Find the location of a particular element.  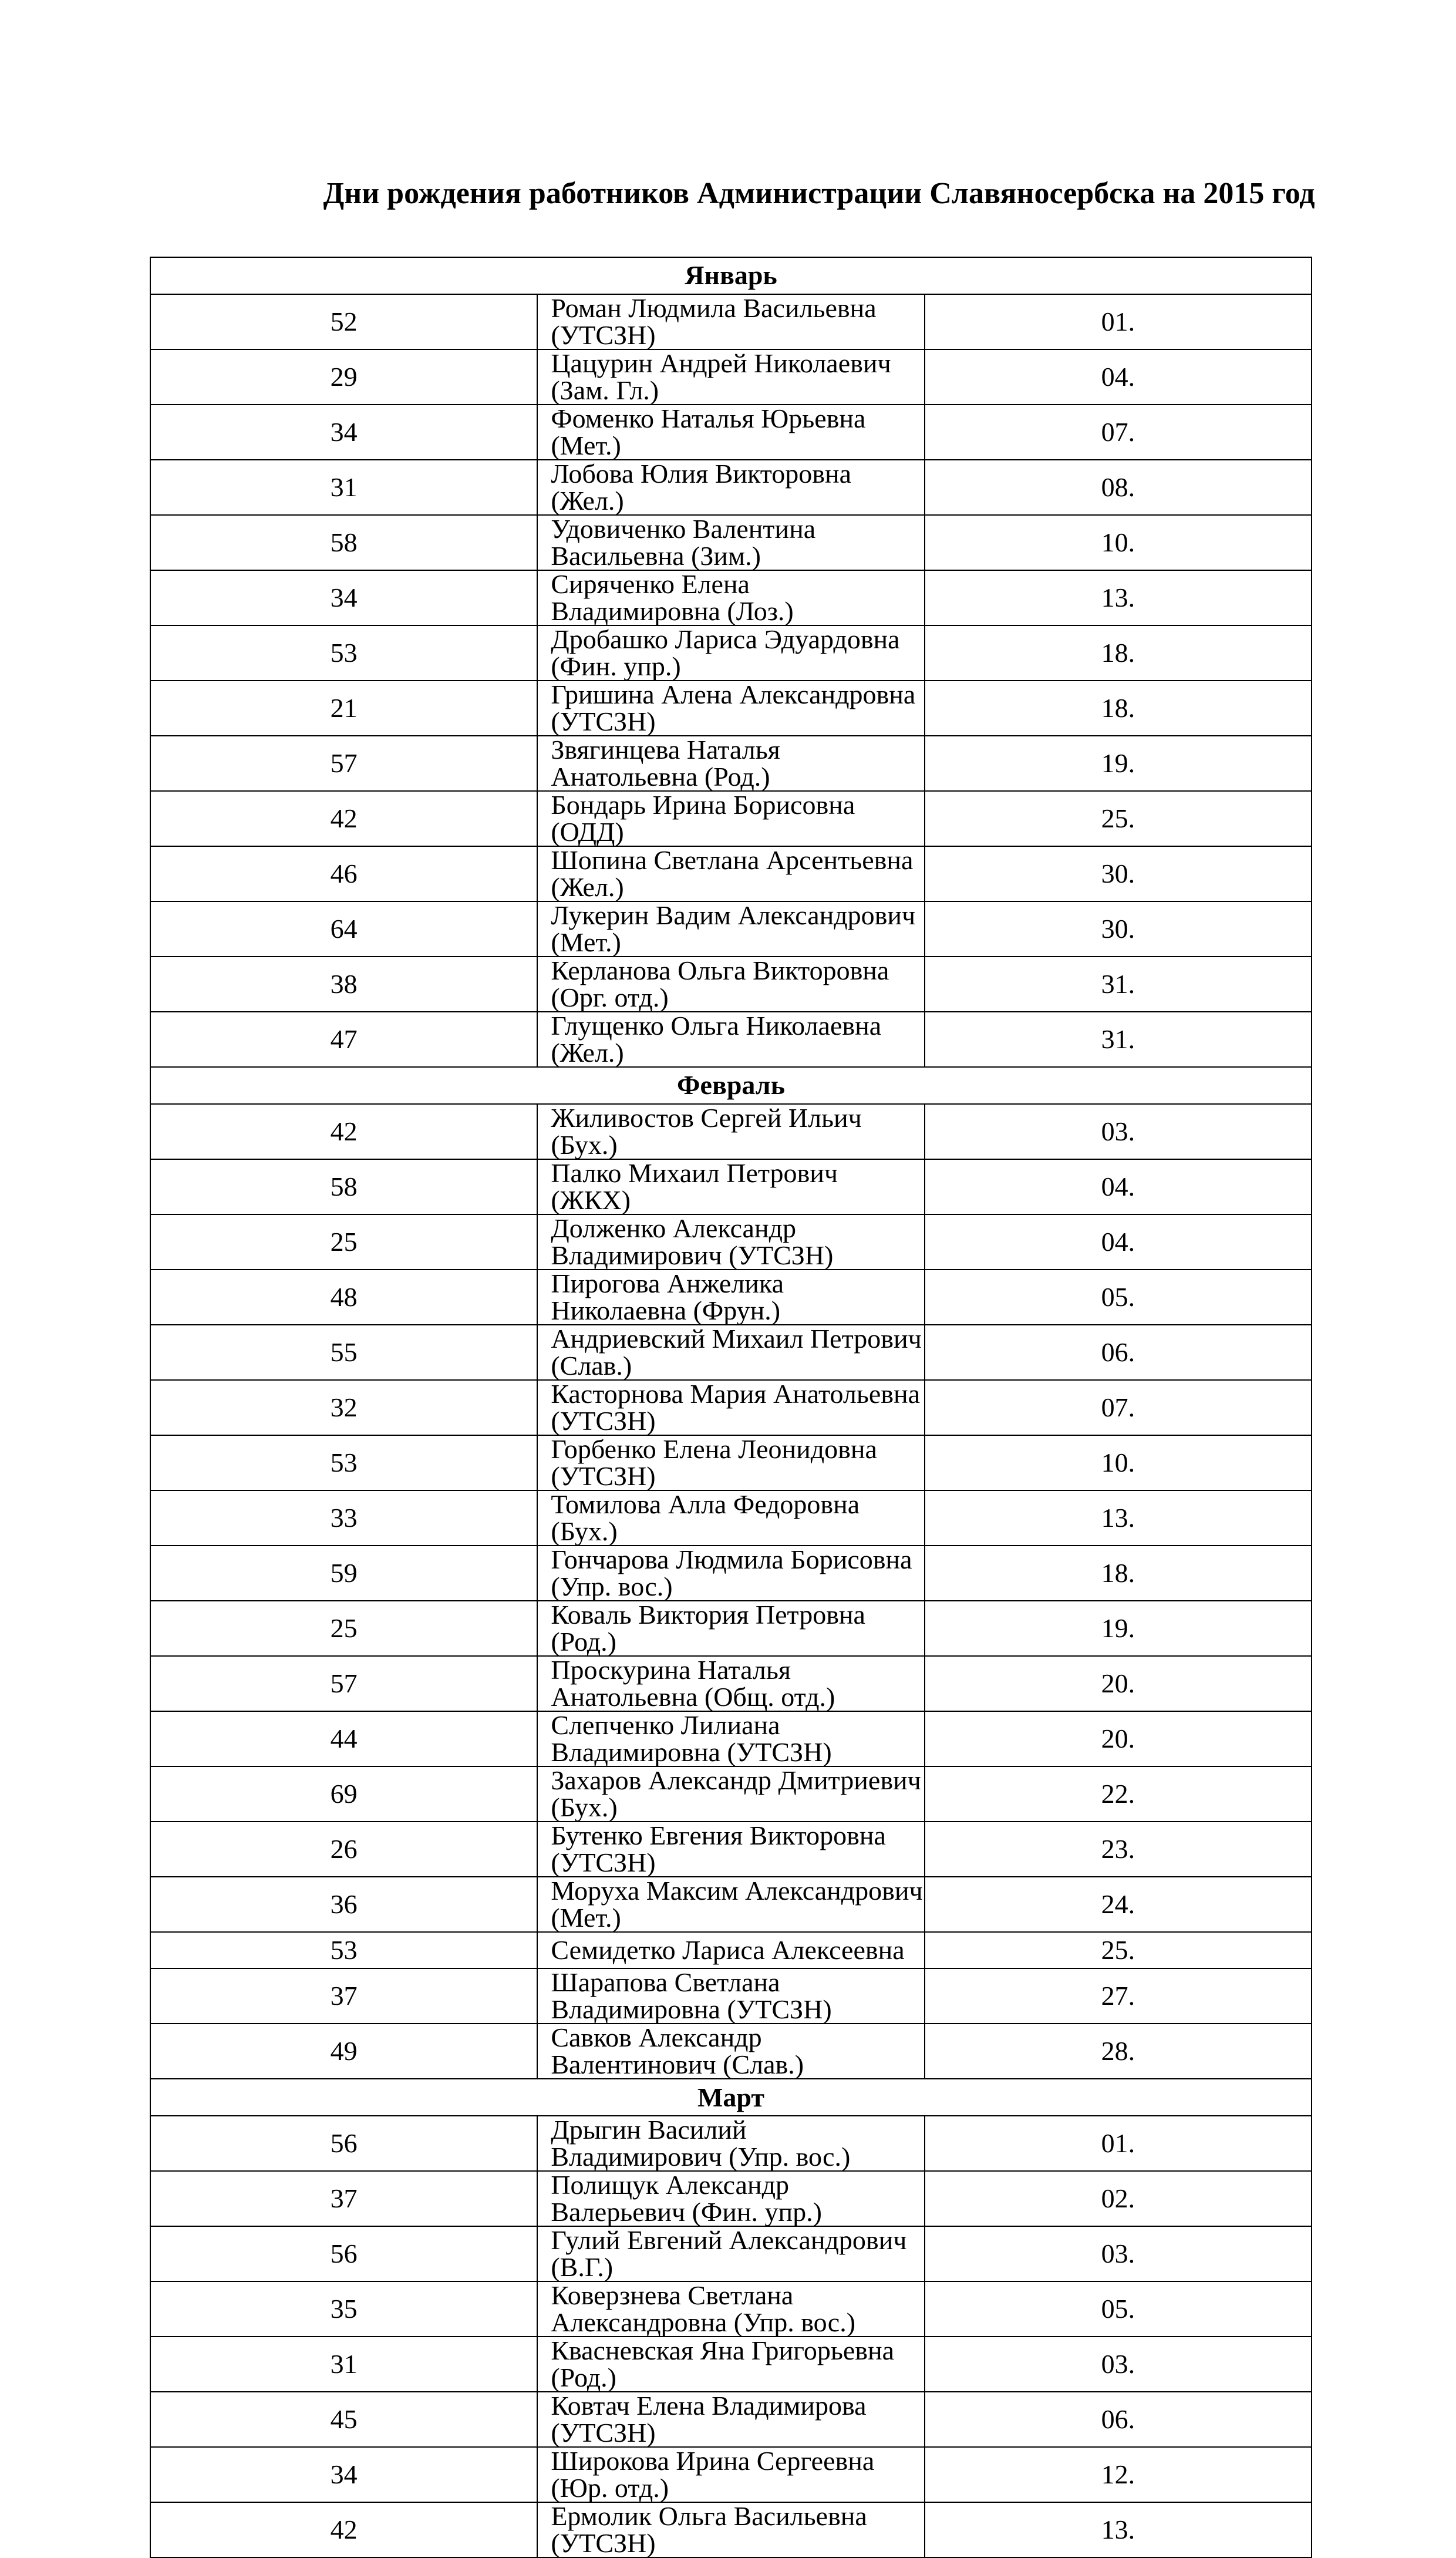

birth-day-cell: 12. is located at coordinates (1118, 2474).